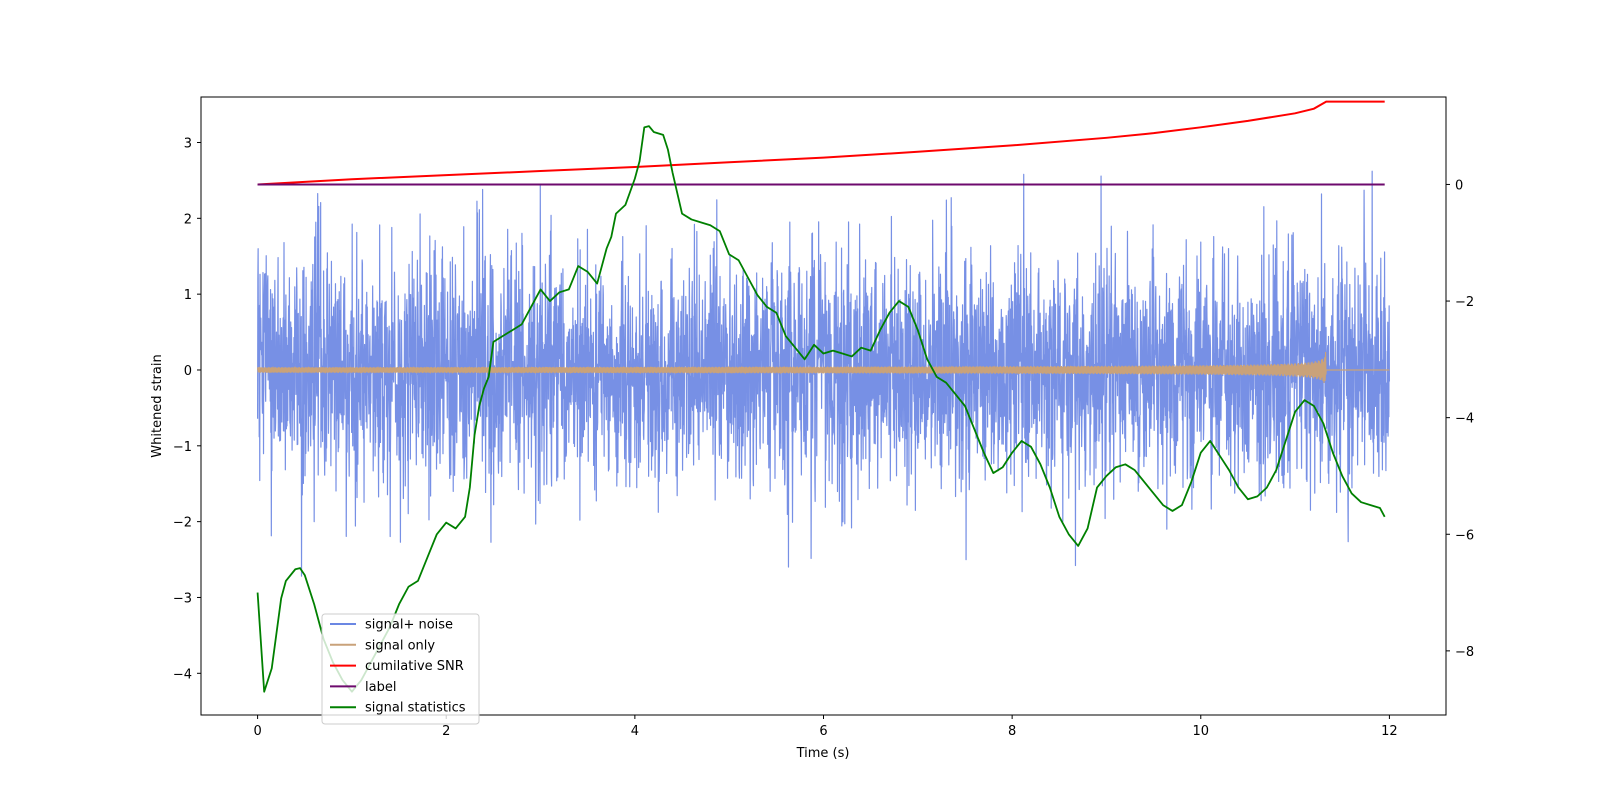  Describe the element at coordinates (400, 645) in the screenshot. I see `legend-label-signal-only: signal only` at that location.